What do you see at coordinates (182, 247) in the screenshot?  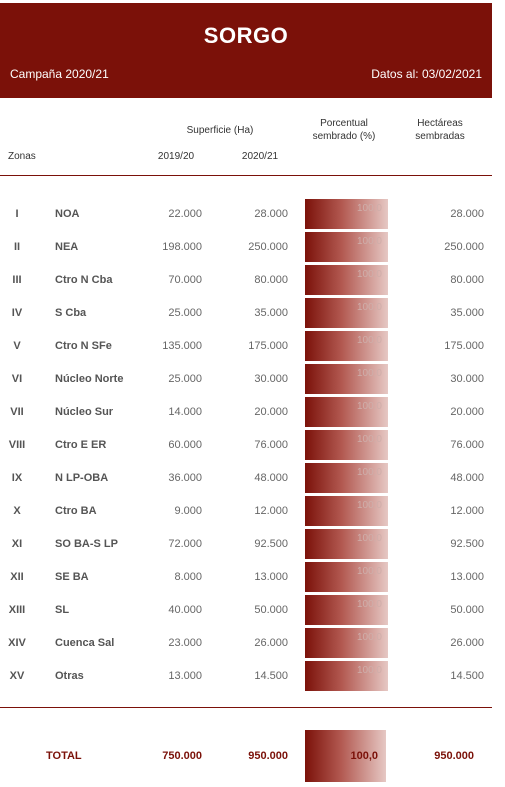 I see `superficie-2019-20: 198.000` at bounding box center [182, 247].